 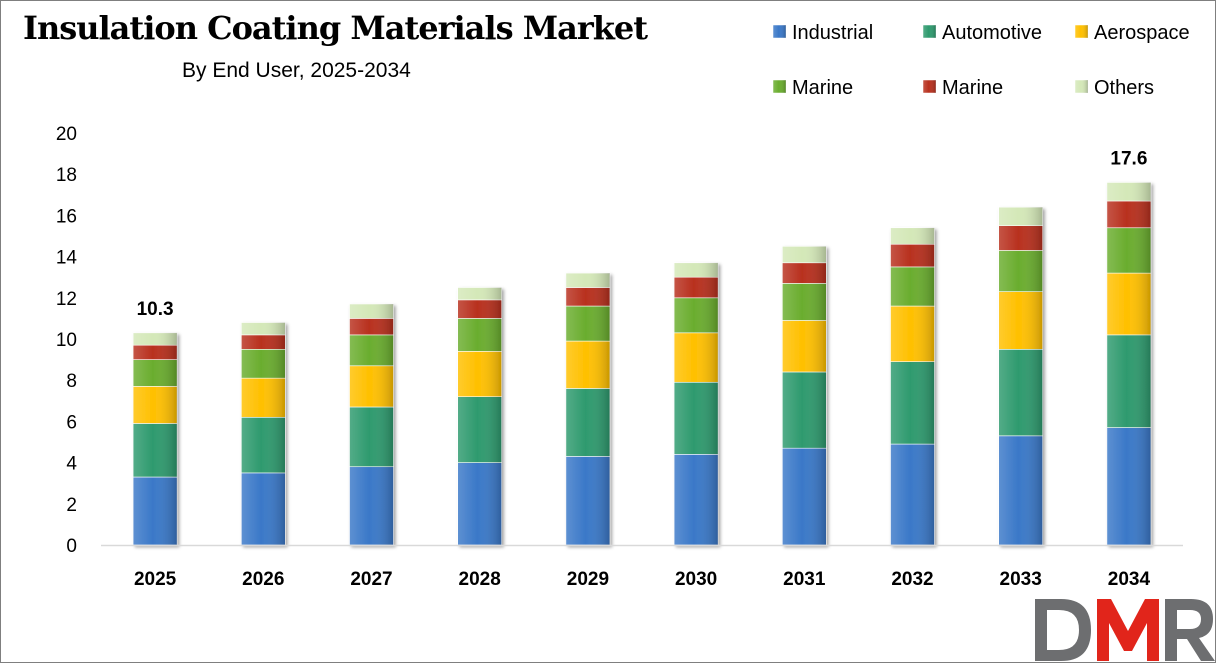 I want to click on y-tick-label: 10, so click(x=66, y=340).